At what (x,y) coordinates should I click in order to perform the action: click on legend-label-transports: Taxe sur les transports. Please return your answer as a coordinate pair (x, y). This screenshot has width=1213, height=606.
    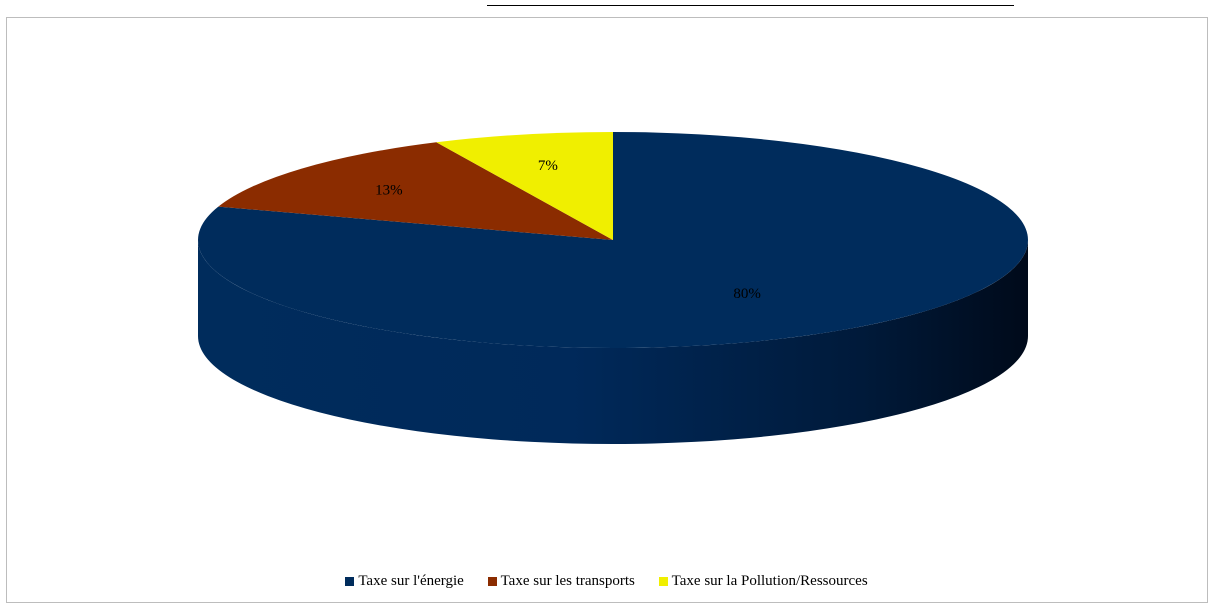
    Looking at the image, I should click on (567, 581).